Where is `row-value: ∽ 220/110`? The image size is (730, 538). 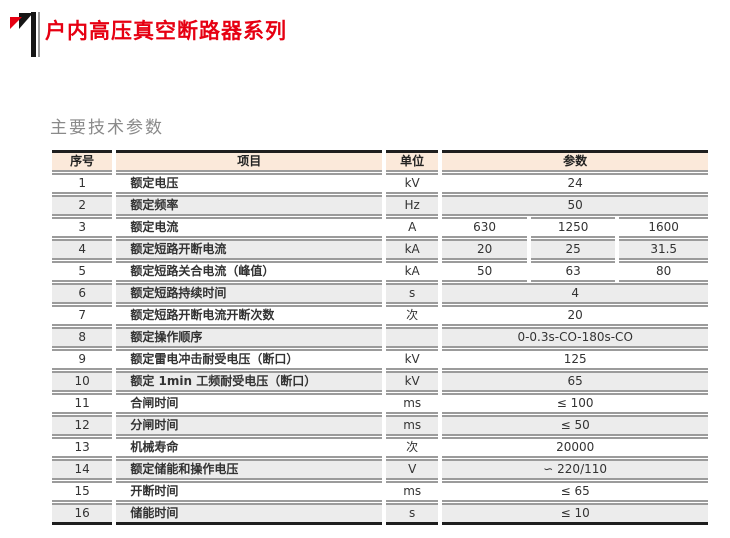 row-value: ∽ 220/110 is located at coordinates (575, 469).